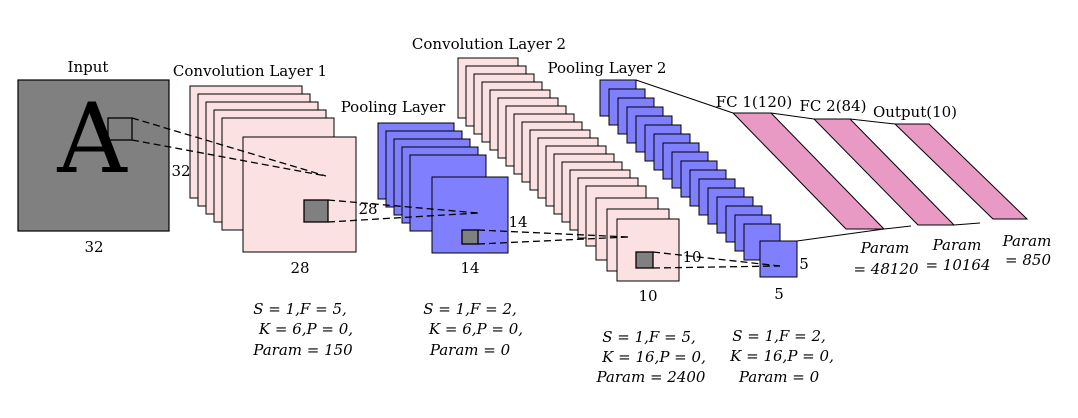 The width and height of the screenshot is (1078, 418). I want to click on connector-conv2-to-pool2, so click(716, 267).